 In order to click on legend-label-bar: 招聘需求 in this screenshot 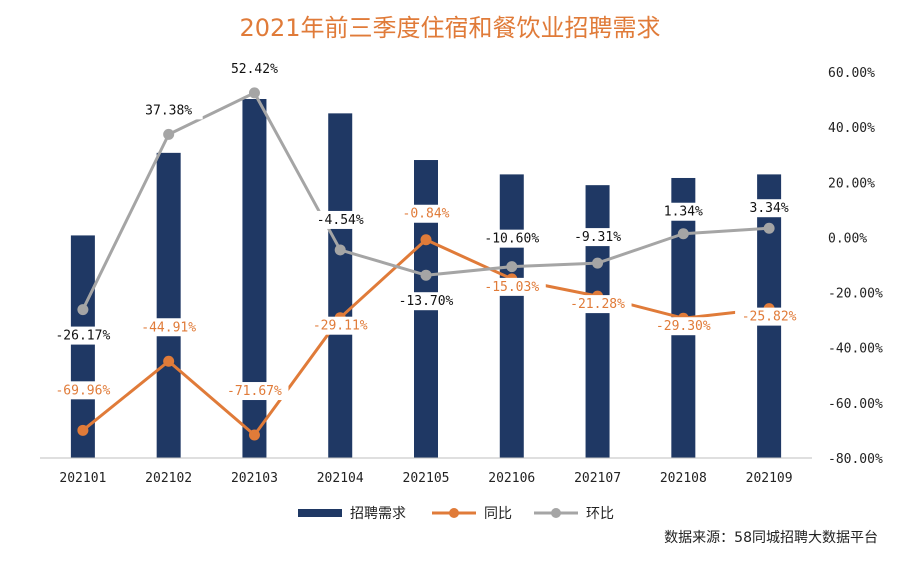, I will do `click(378, 514)`.